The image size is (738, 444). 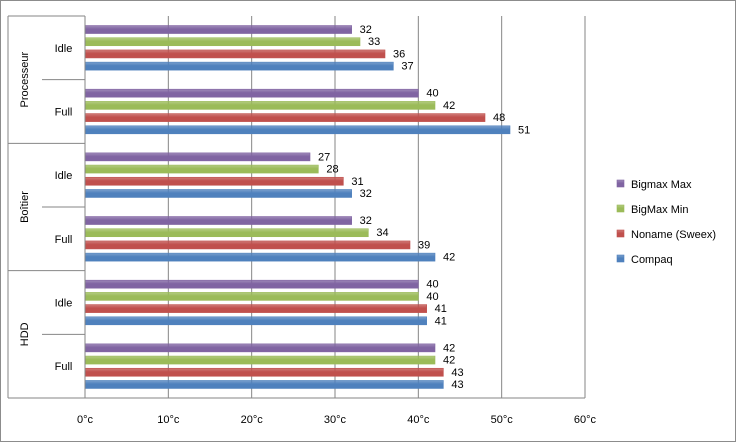 What do you see at coordinates (585, 420) in the screenshot?
I see `x-tick-label: 60°c` at bounding box center [585, 420].